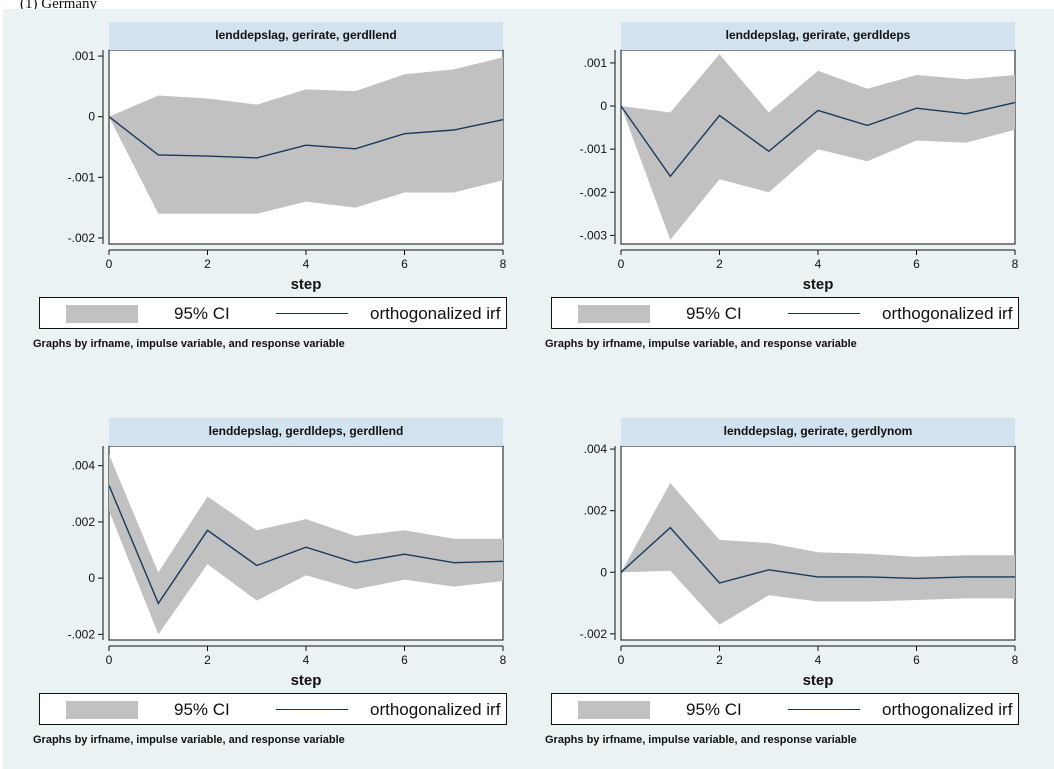 This screenshot has height=769, width=1054. I want to click on page-top-cut-text: (1) Germany, so click(59, 4).